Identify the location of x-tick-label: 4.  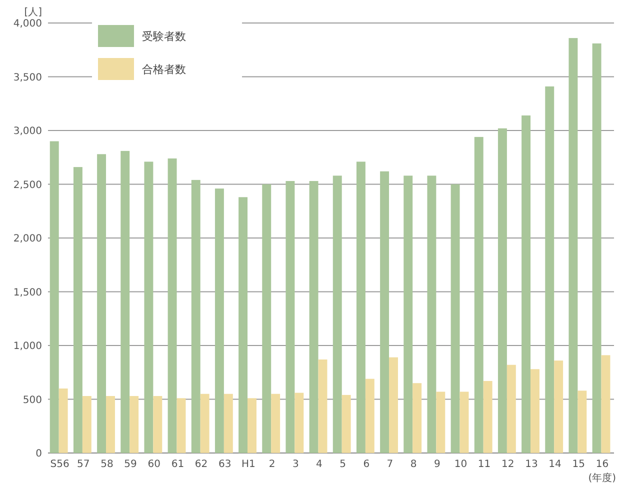
(319, 464).